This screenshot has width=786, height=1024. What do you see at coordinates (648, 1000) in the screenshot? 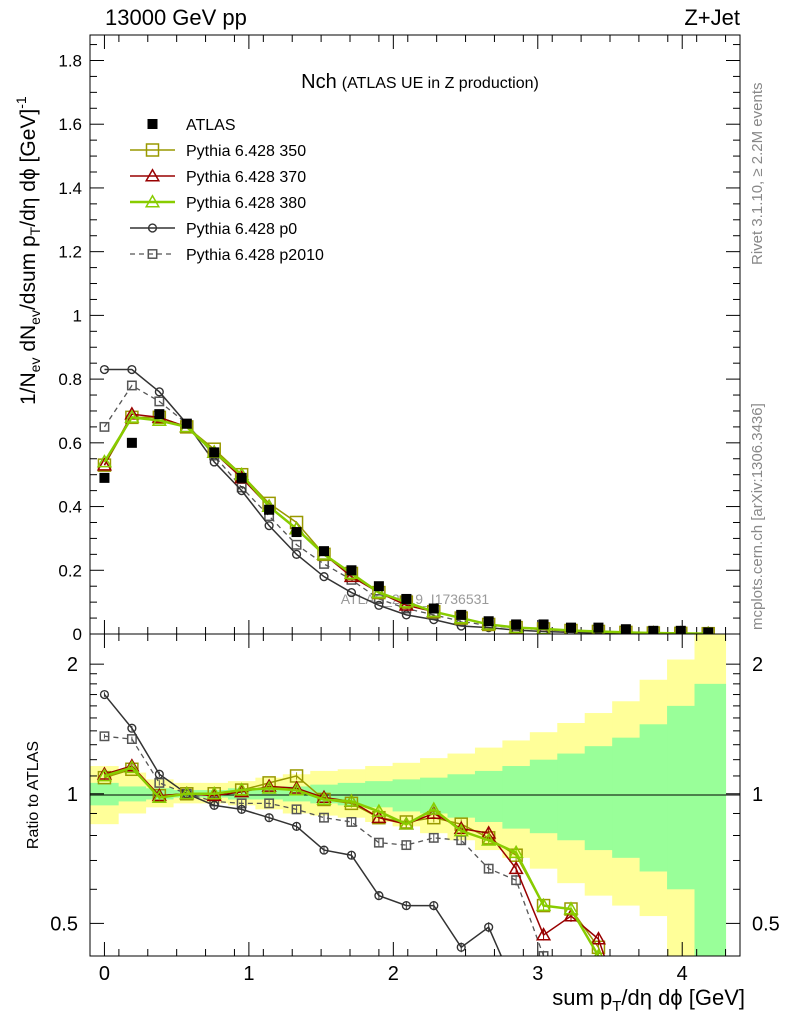
I see `ratio-xlabel: sum pT/dη dϕ [GeV]` at bounding box center [648, 1000].